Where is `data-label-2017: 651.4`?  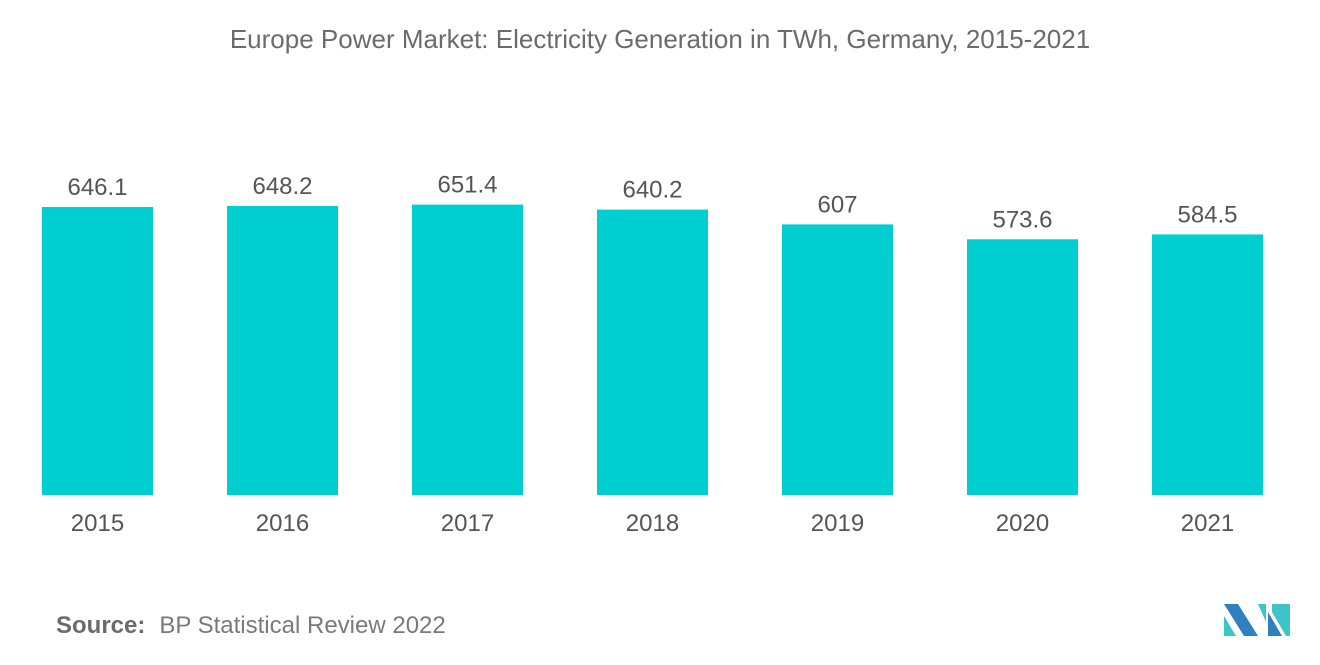 data-label-2017: 651.4 is located at coordinates (467, 185).